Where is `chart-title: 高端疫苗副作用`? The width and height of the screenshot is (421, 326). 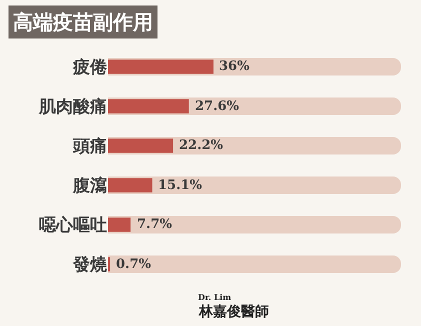 chart-title: 高端疫苗副作用 is located at coordinates (83, 22).